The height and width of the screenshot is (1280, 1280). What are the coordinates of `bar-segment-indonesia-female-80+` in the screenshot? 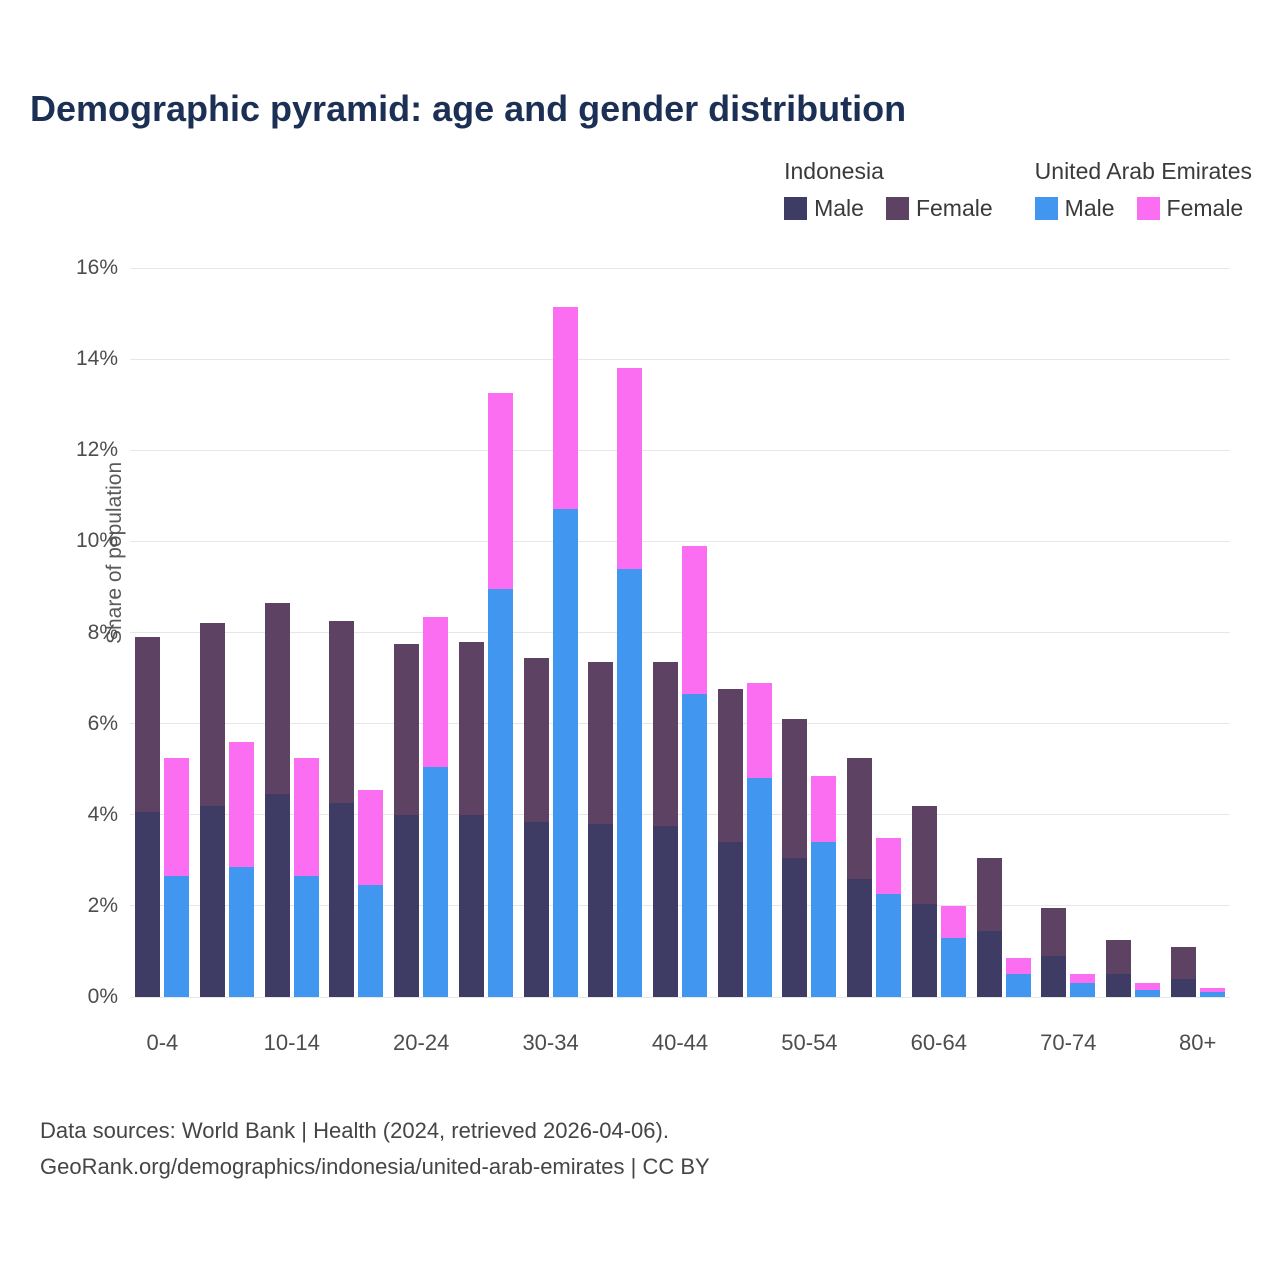 It's located at (1183, 962).